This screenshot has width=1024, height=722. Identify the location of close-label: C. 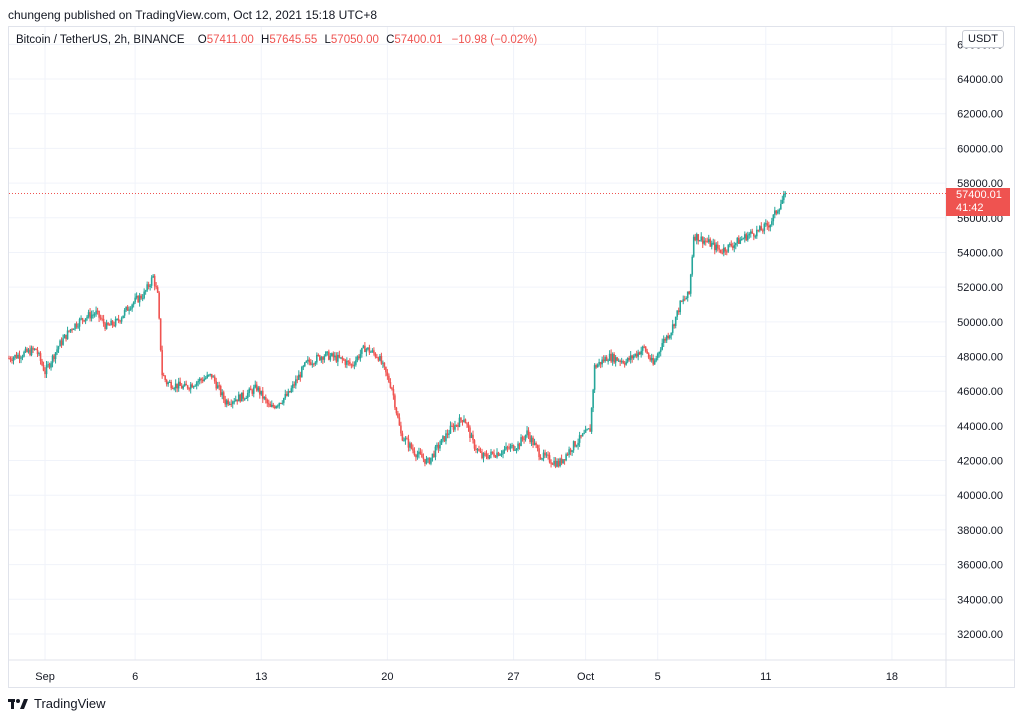
(390, 40).